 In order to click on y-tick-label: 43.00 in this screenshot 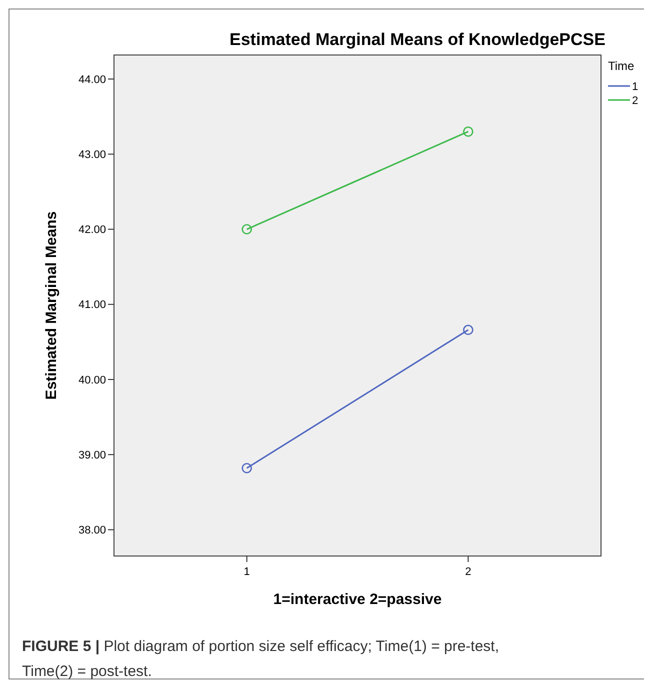, I will do `click(92, 155)`.